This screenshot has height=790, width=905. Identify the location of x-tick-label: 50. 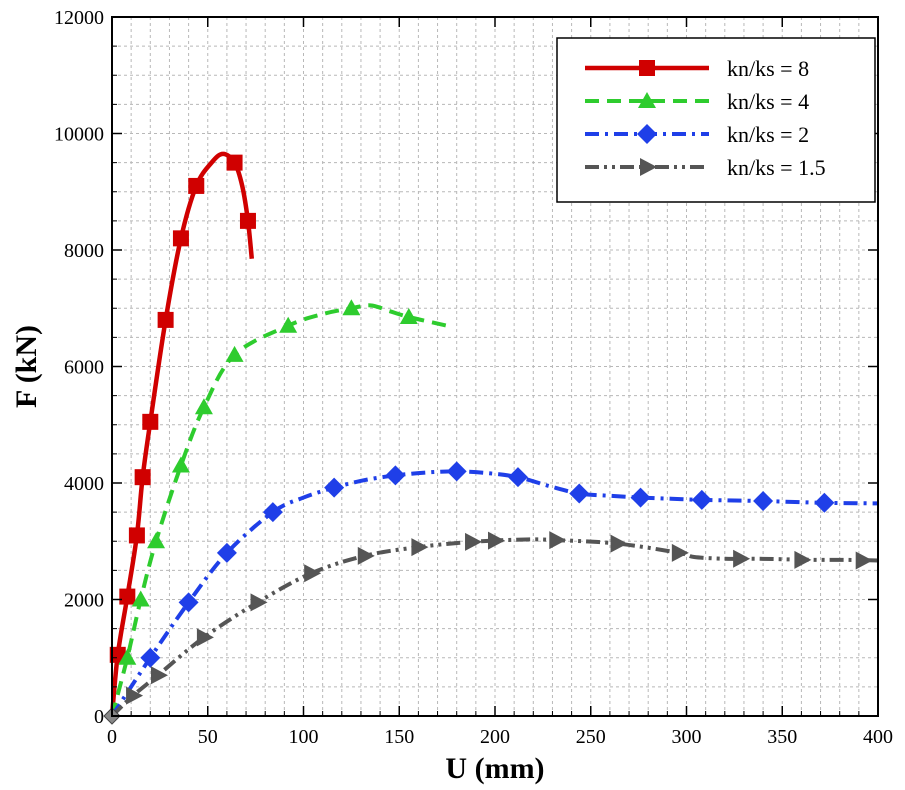
(208, 737).